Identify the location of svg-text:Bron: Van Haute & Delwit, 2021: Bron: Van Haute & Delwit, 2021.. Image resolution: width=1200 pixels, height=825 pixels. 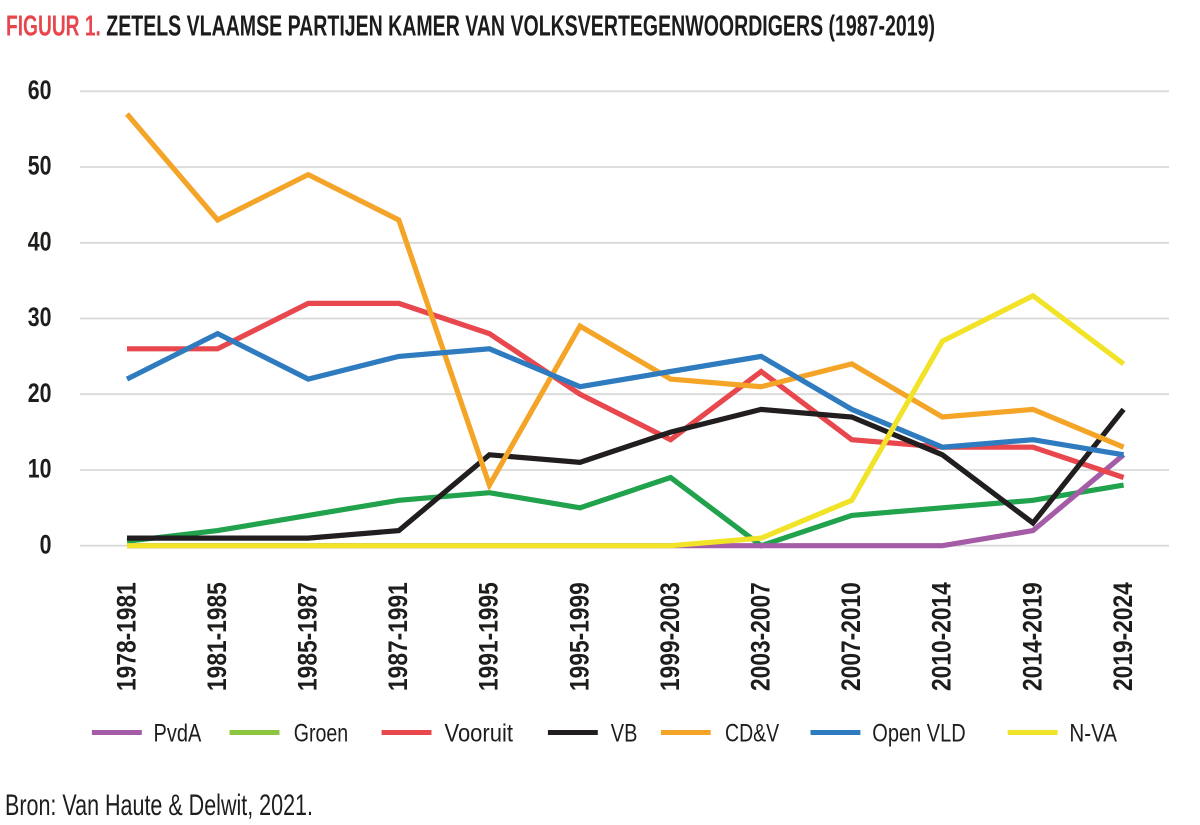
(159, 804).